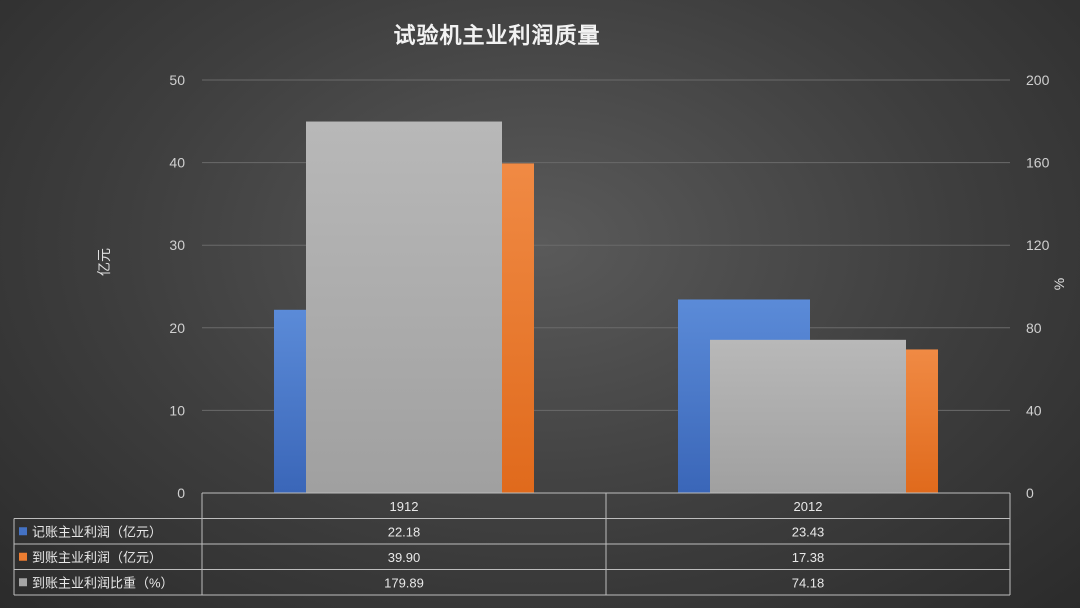  What do you see at coordinates (496, 35) in the screenshot?
I see `chart-title: 试验机主业利润质量` at bounding box center [496, 35].